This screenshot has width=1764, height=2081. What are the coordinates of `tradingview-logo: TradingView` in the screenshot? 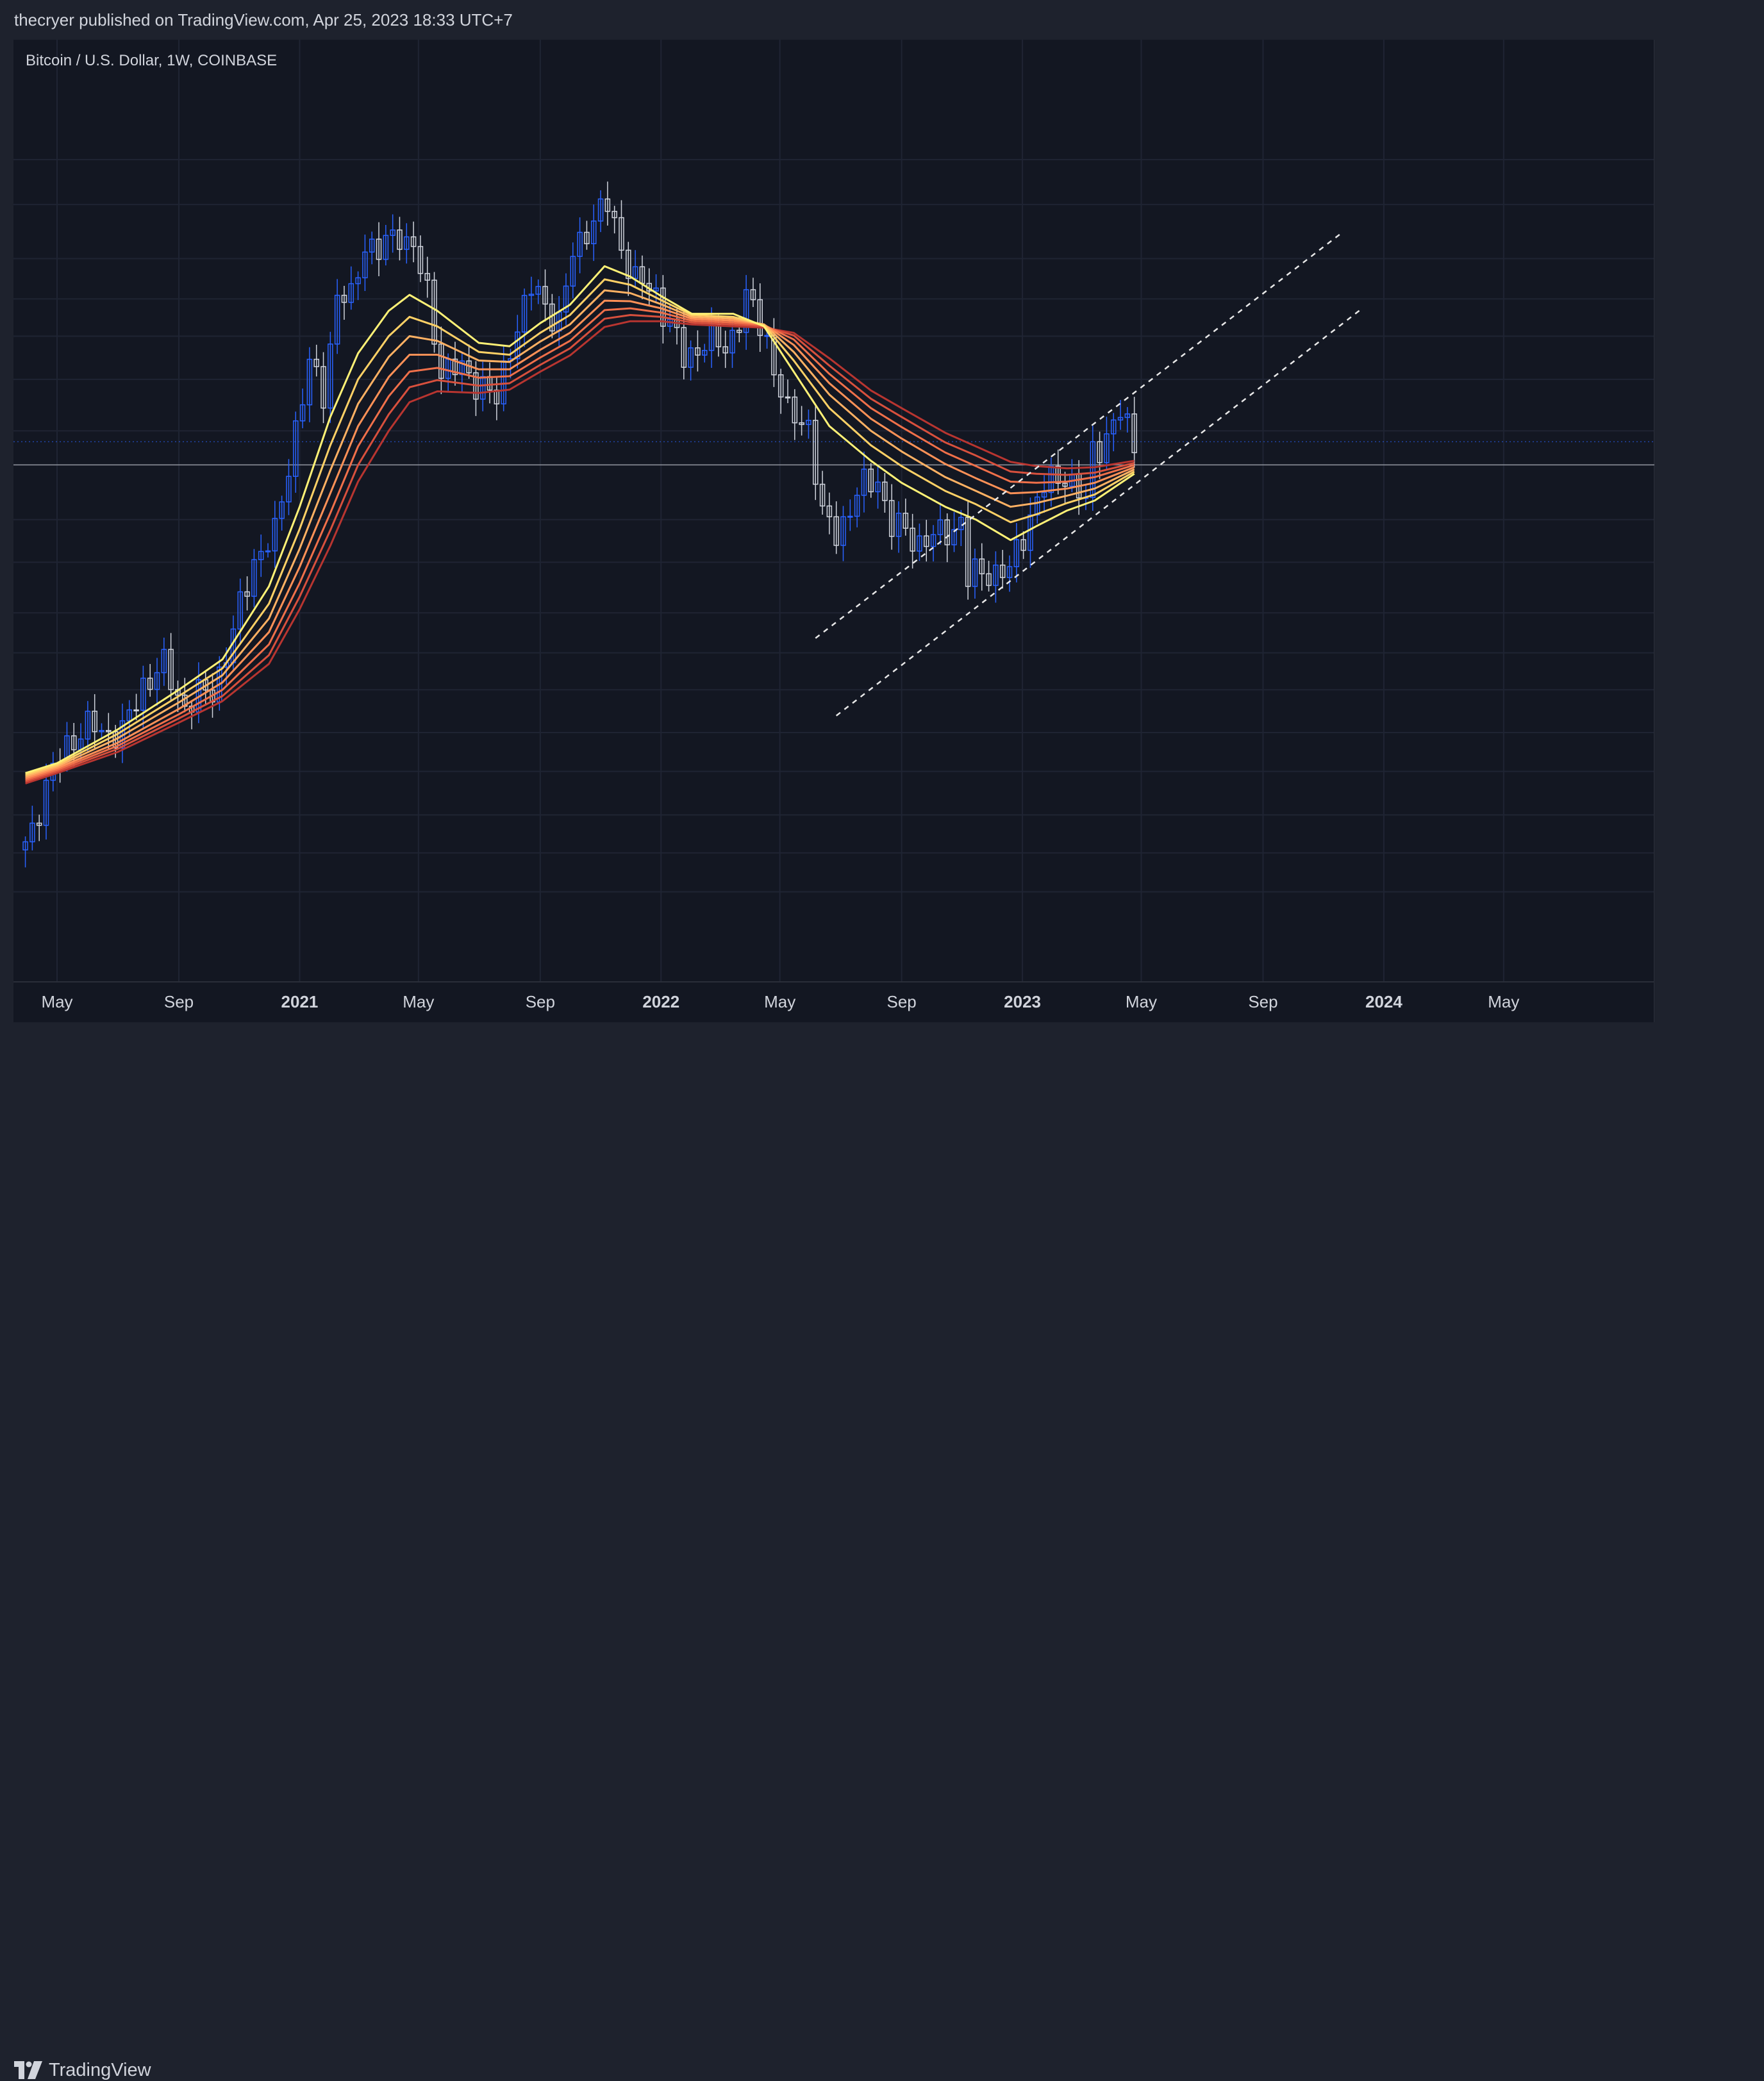 It's located at (83, 2070).